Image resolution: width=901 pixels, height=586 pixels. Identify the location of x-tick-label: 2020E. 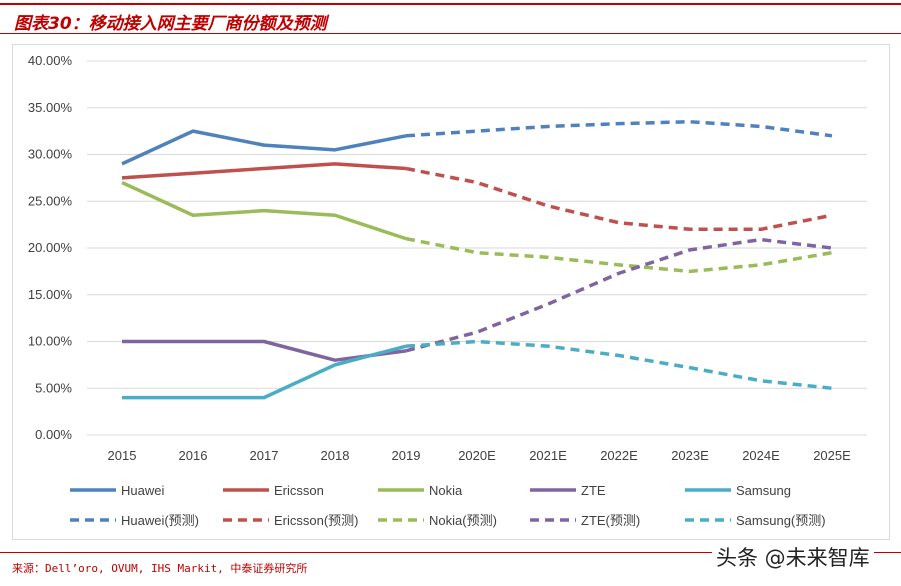
(477, 455).